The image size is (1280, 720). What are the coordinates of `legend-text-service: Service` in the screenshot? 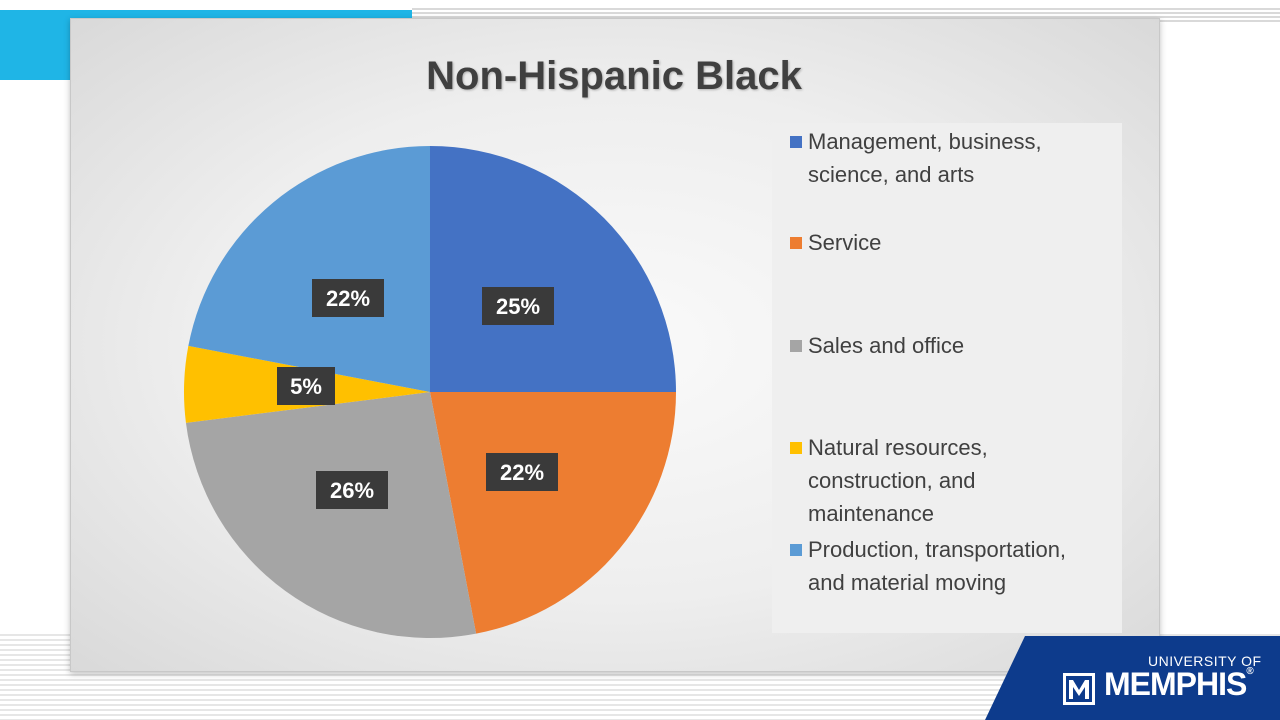 It's located at (963, 242).